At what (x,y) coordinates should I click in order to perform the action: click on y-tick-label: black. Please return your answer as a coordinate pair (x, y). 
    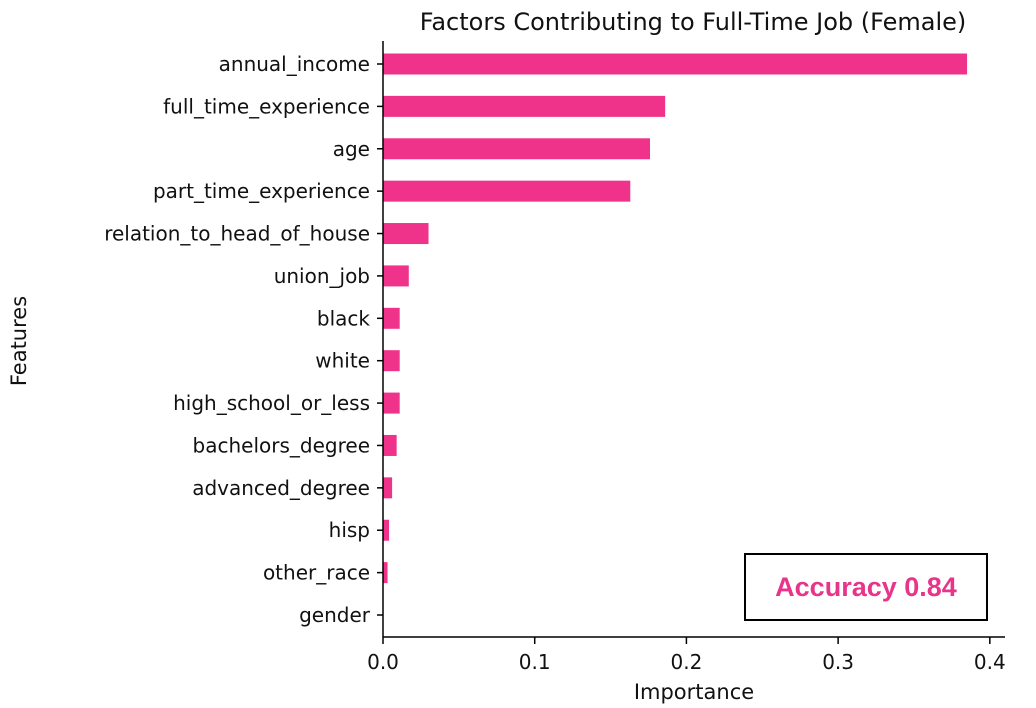
    Looking at the image, I should click on (344, 318).